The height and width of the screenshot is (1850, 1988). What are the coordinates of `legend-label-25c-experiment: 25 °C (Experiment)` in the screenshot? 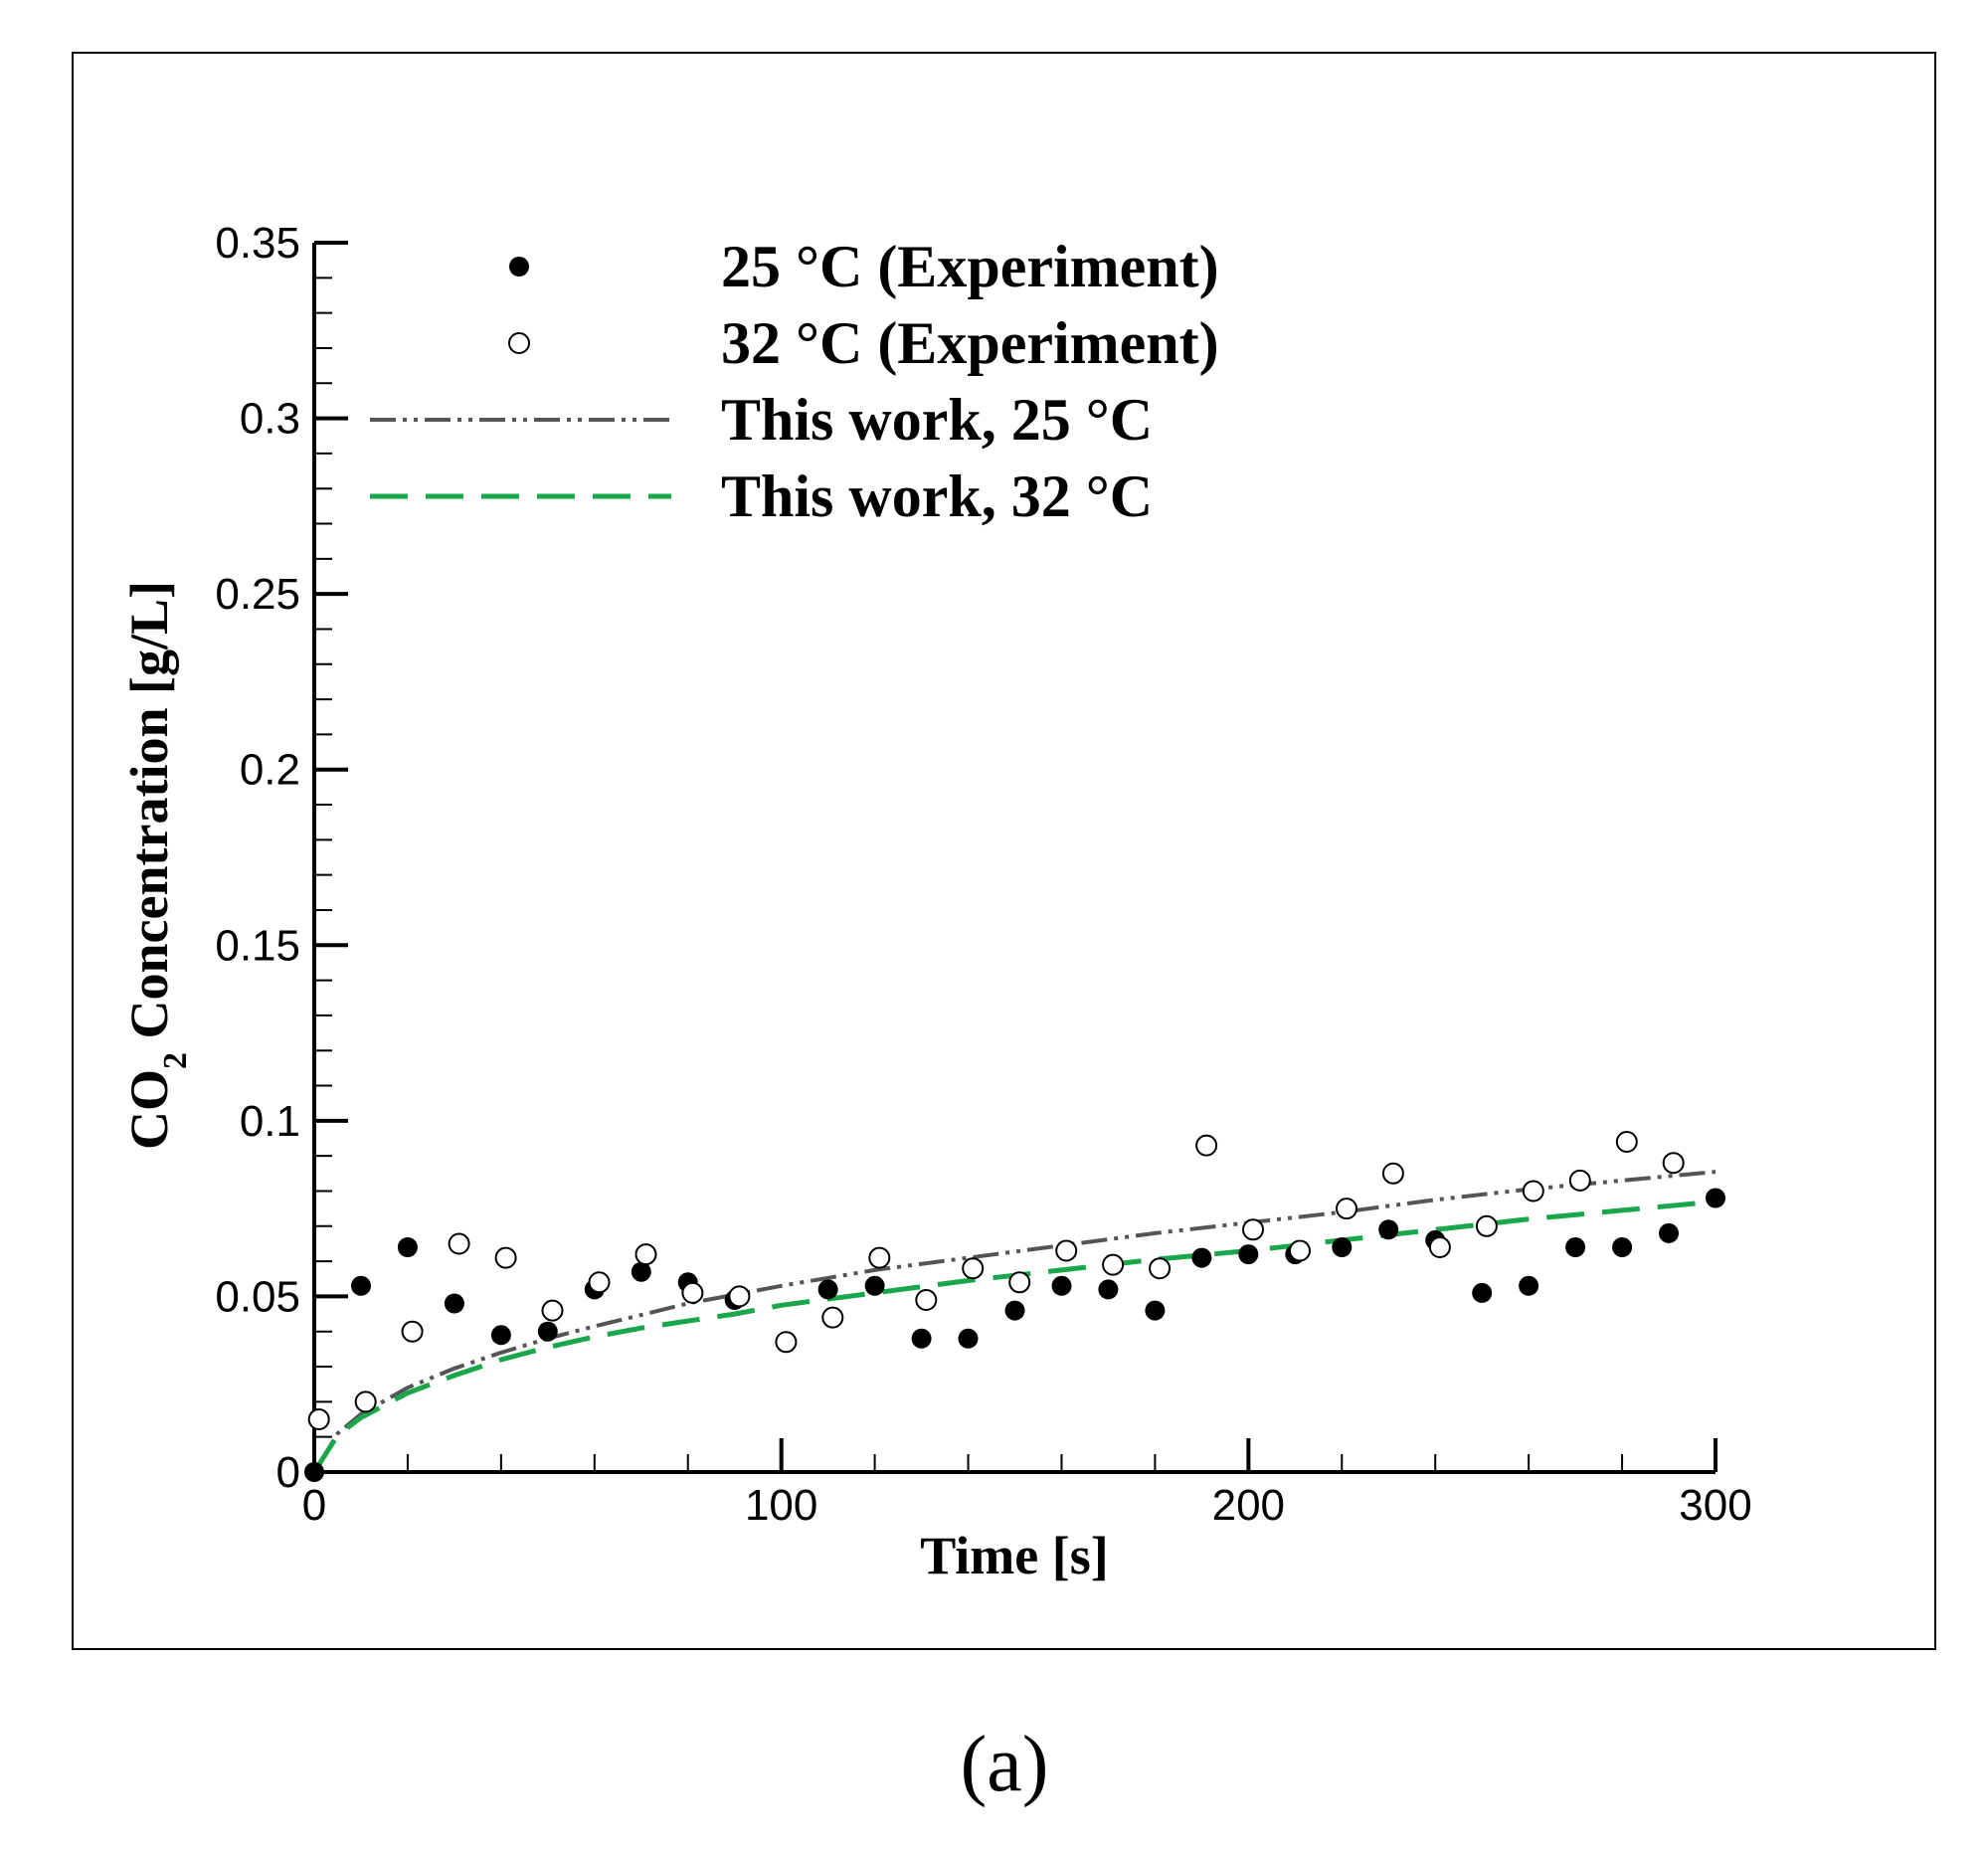 It's located at (970, 266).